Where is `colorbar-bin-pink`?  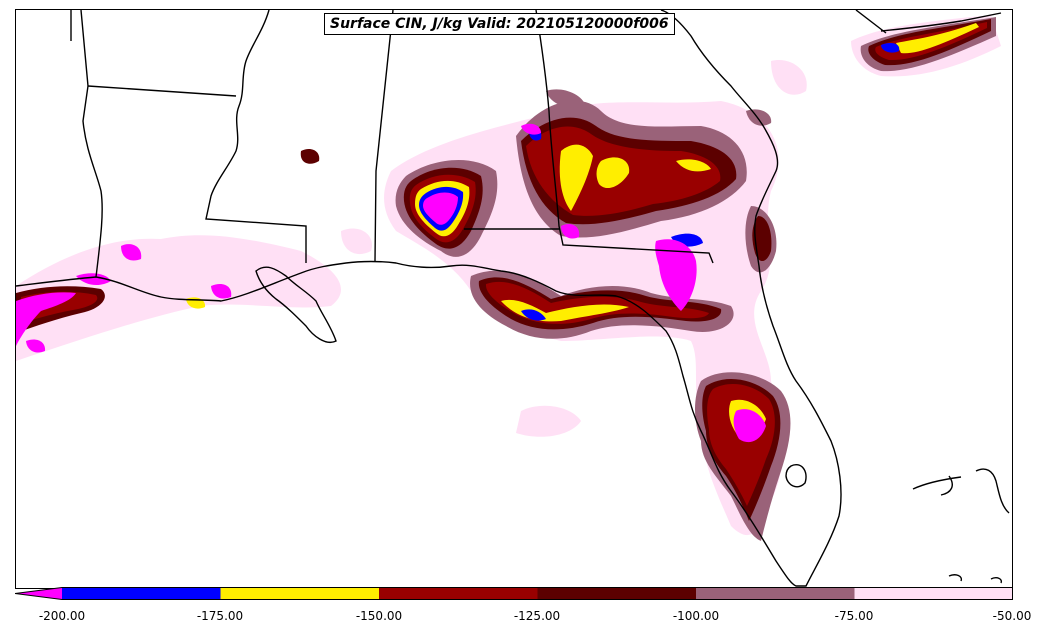 colorbar-bin-pink is located at coordinates (933, 593).